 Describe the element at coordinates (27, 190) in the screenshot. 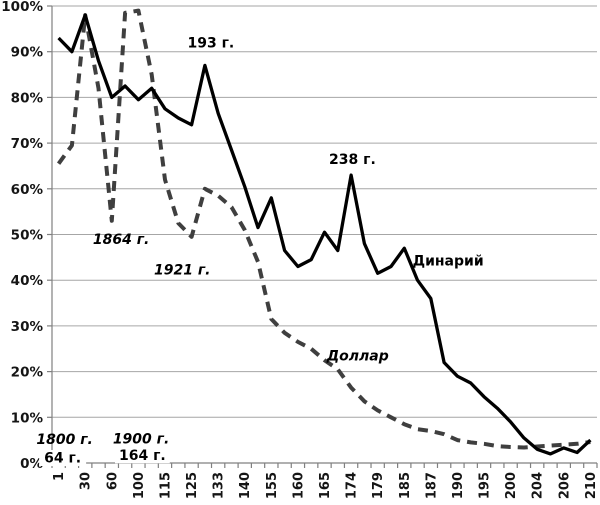

I see `y-axis-label: 60%` at that location.